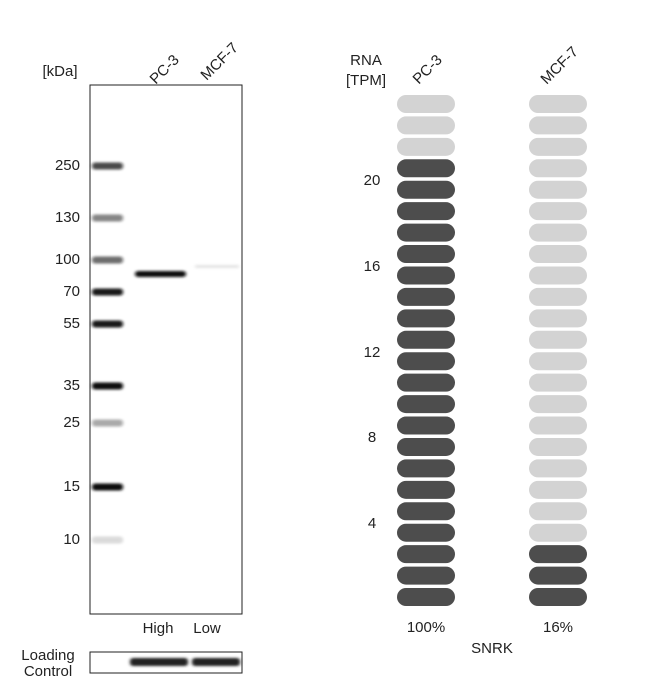  What do you see at coordinates (71, 291) in the screenshot?
I see `marker-label: 70` at bounding box center [71, 291].